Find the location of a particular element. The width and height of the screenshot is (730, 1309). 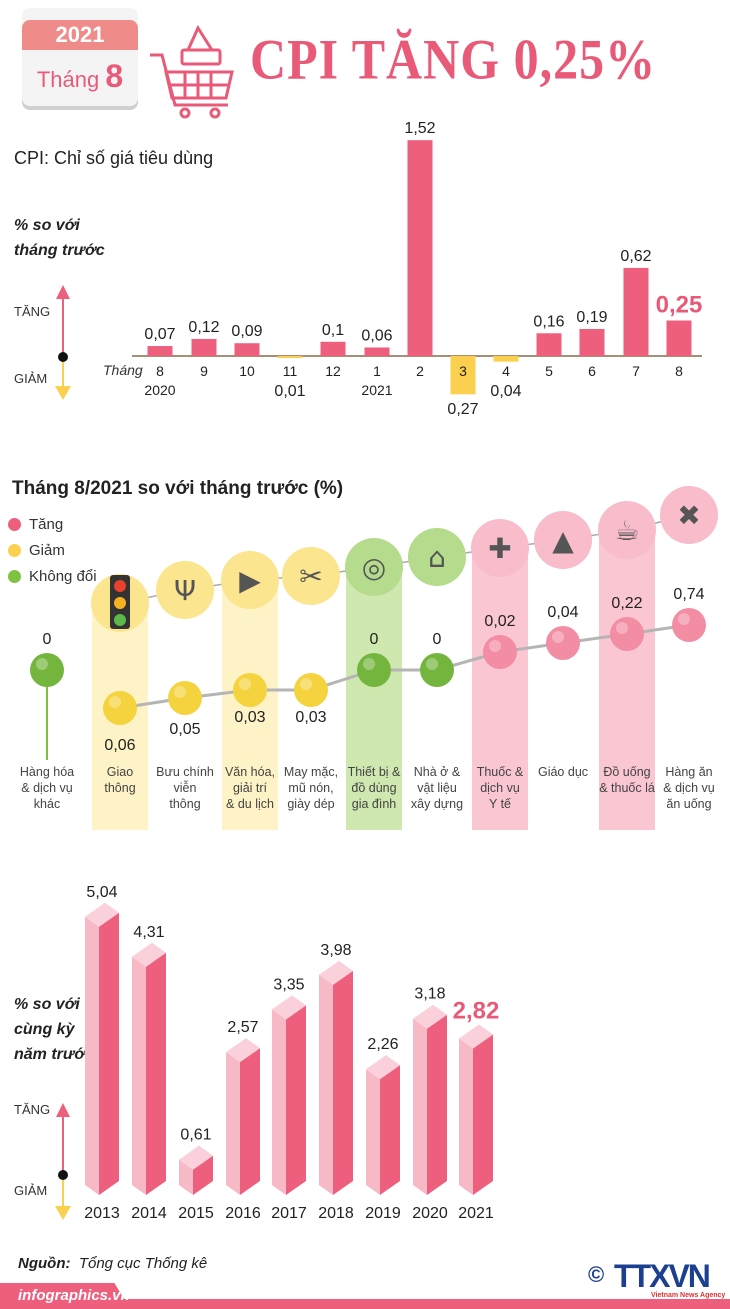

chart1-month-label: 6 is located at coordinates (592, 371).